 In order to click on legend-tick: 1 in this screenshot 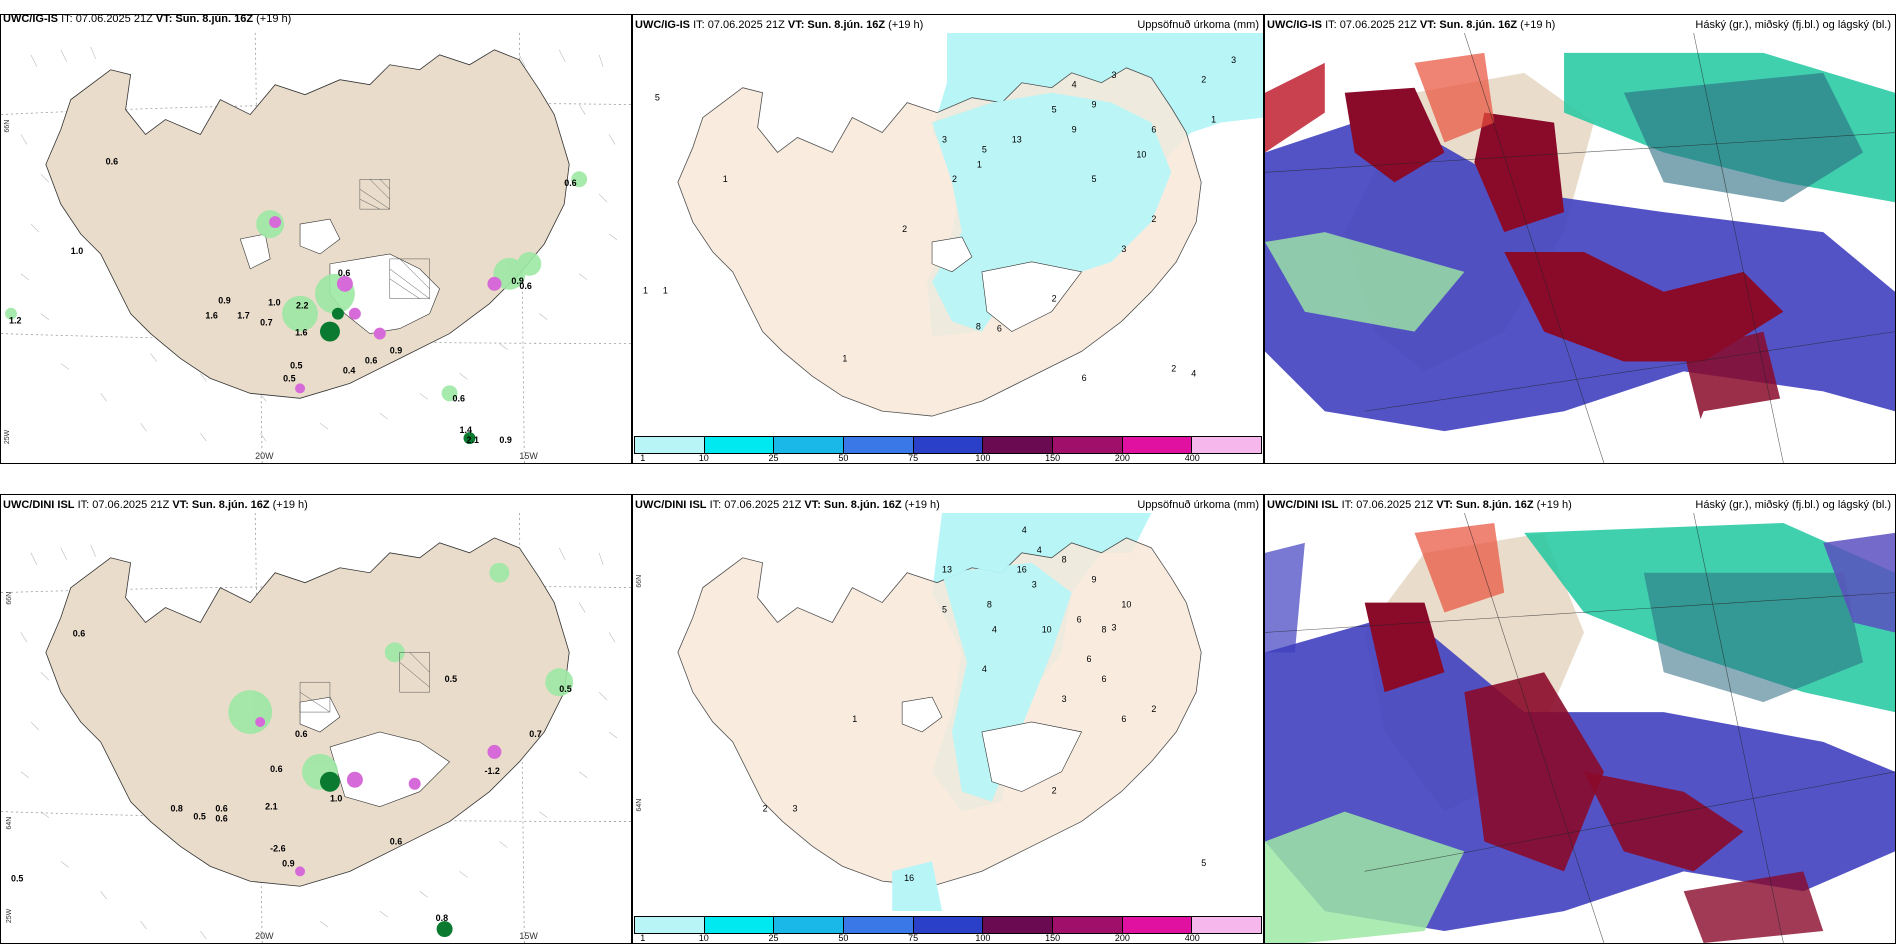, I will do `click(643, 938)`.